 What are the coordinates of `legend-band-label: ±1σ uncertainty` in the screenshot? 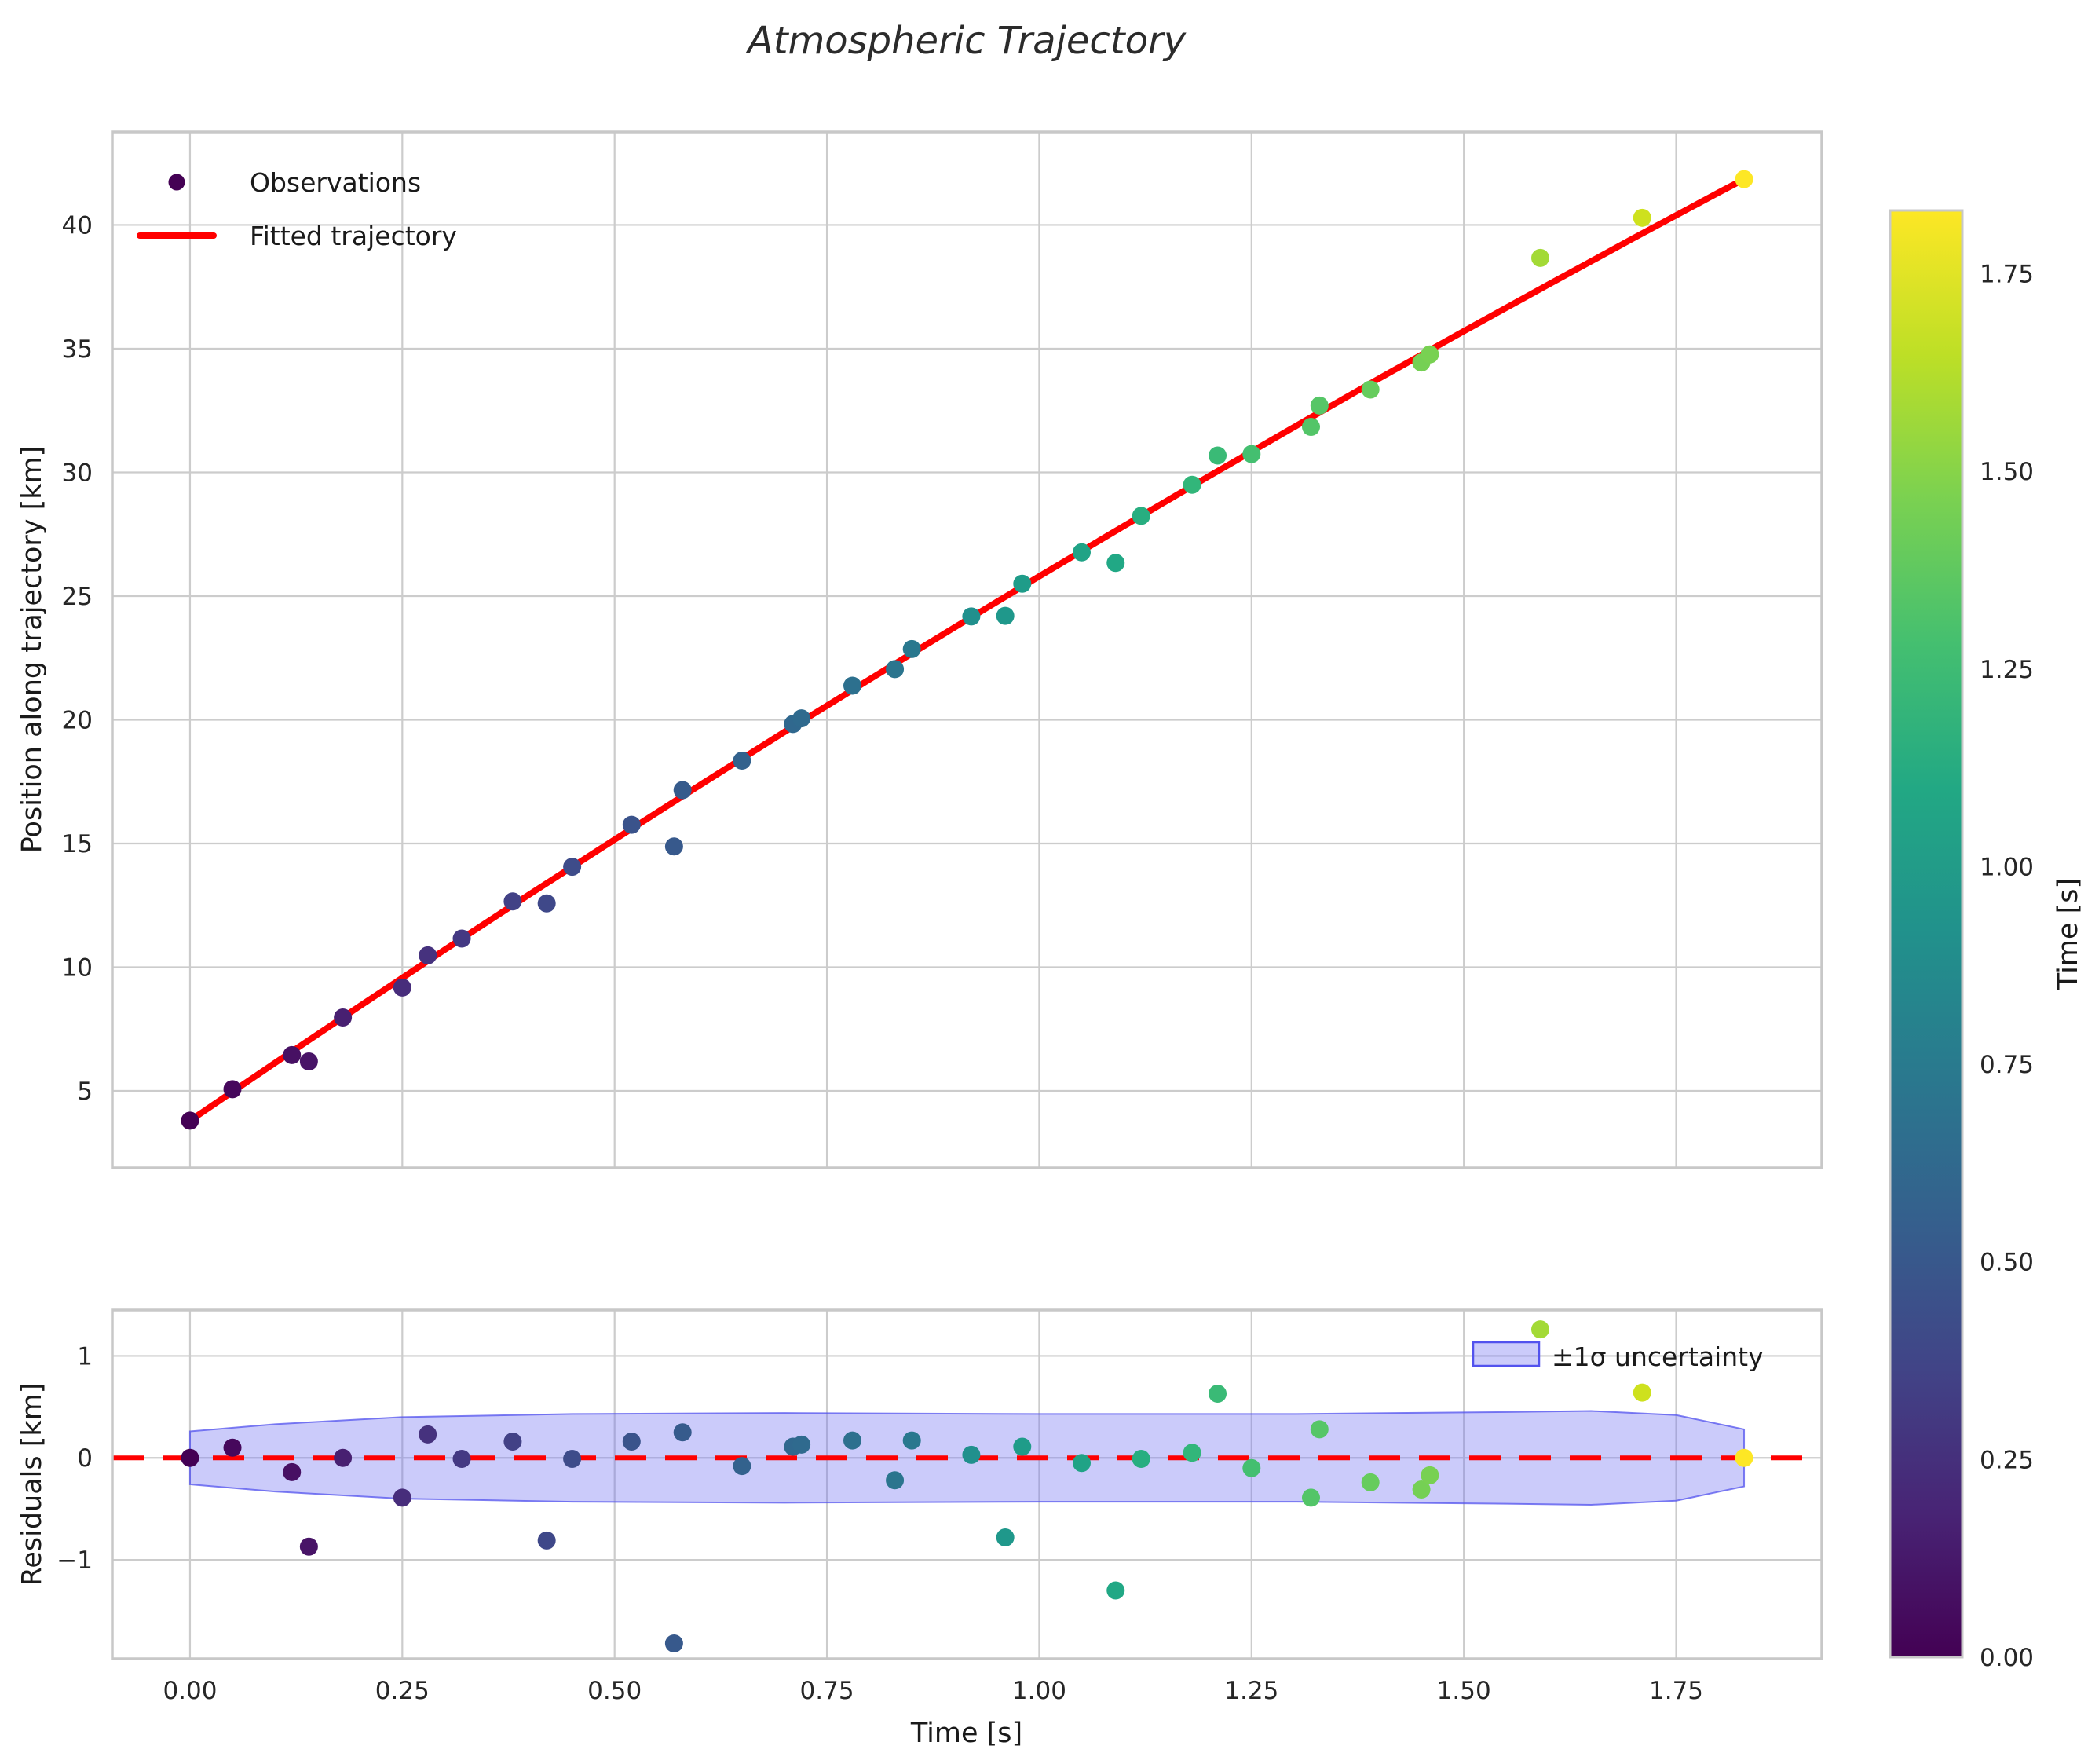 It's located at (1658, 1357).